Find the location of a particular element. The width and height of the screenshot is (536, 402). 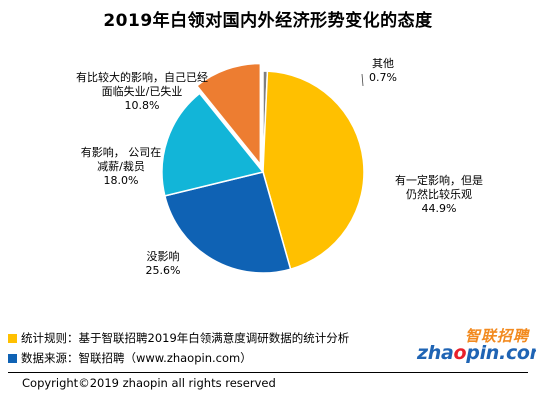

chart-title: 2019年白领对国内外经济形势变化的态度 is located at coordinates (268, 21).